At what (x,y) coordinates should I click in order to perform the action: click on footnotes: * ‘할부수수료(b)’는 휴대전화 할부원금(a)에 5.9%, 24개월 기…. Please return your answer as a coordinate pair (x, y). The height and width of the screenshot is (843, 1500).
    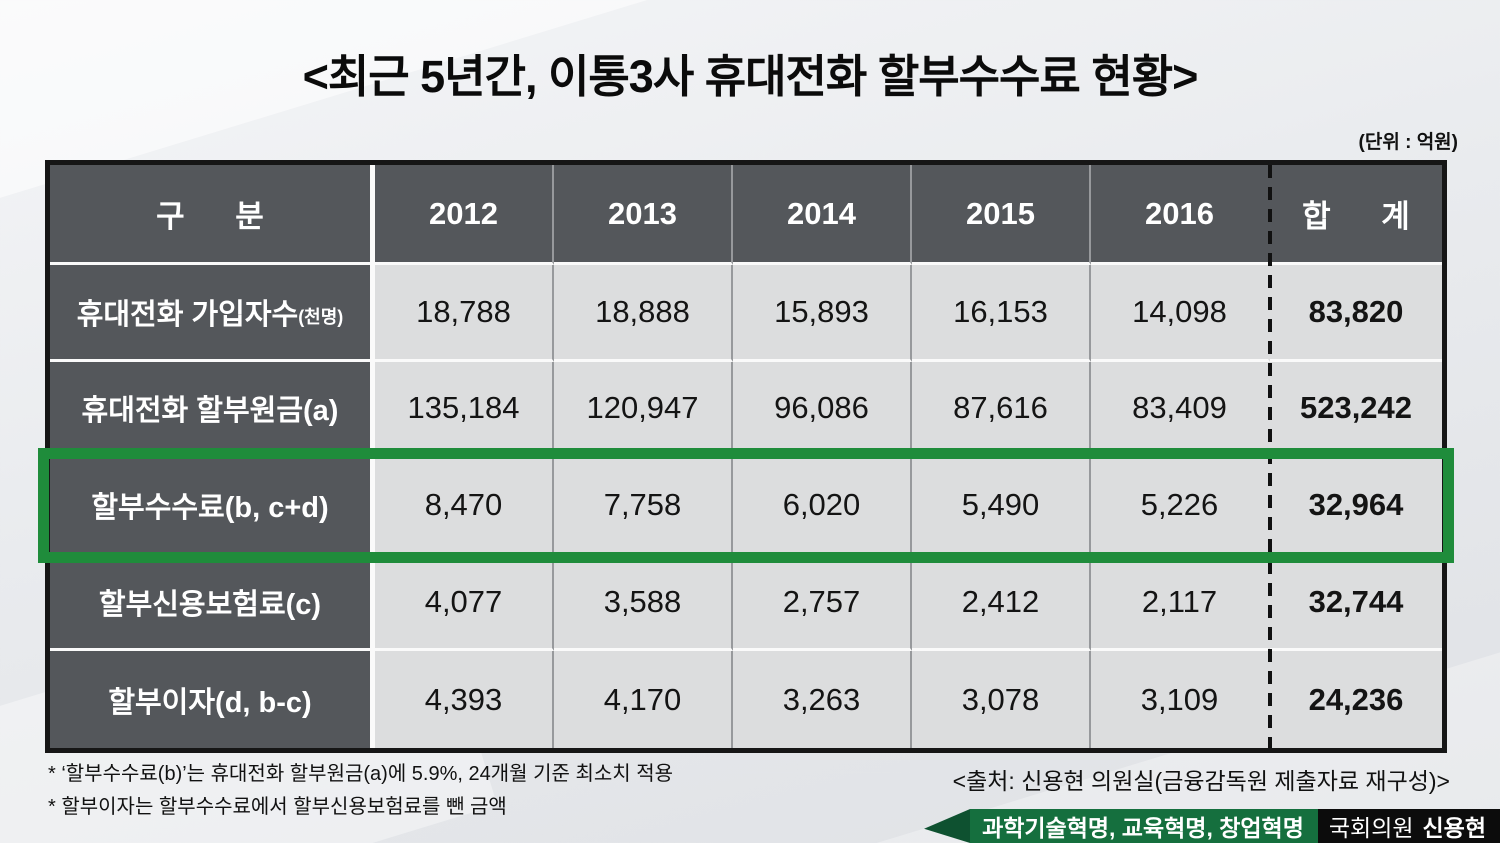
    Looking at the image, I should click on (360, 791).